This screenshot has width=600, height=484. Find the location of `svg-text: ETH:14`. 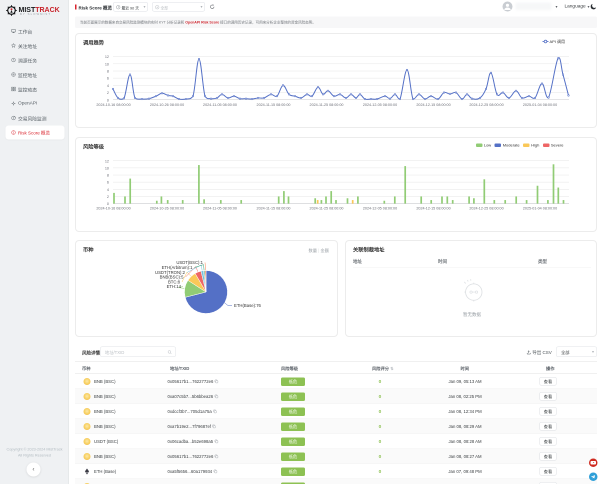

svg-text: ETH:14 is located at coordinates (174, 286).